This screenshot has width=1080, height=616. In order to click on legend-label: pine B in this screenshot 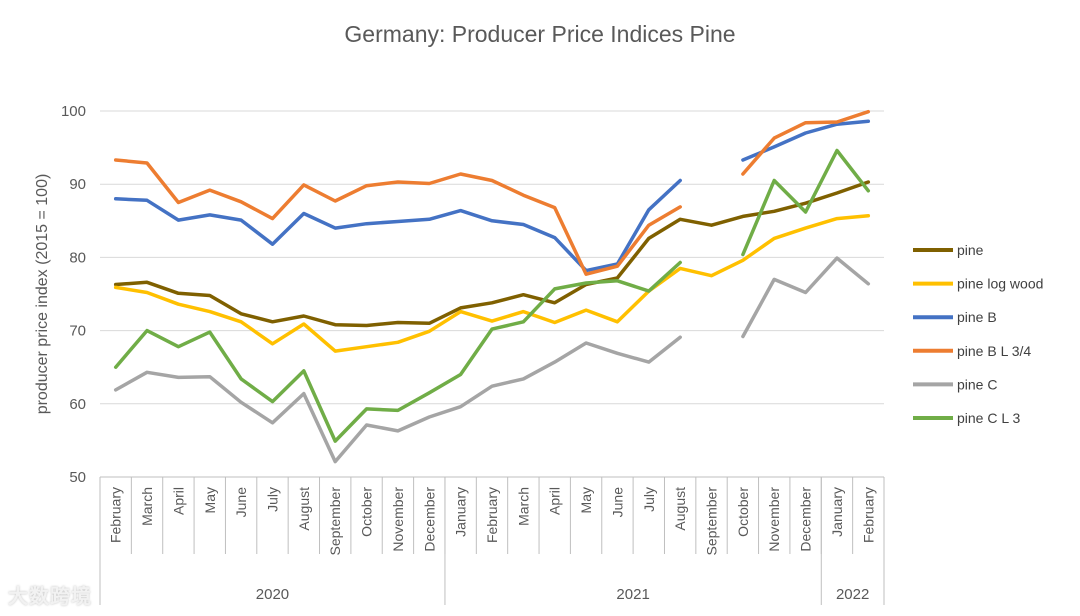, I will do `click(977, 317)`.